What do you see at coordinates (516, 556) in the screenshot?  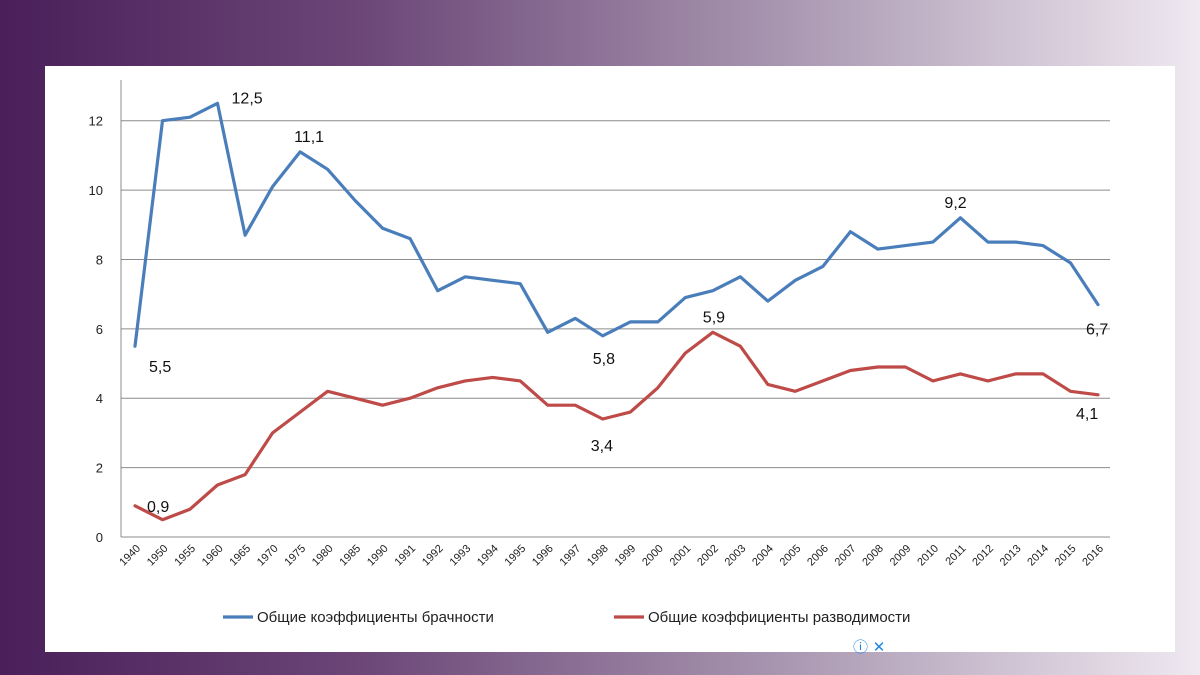 I see `x-tick-label: 1995` at bounding box center [516, 556].